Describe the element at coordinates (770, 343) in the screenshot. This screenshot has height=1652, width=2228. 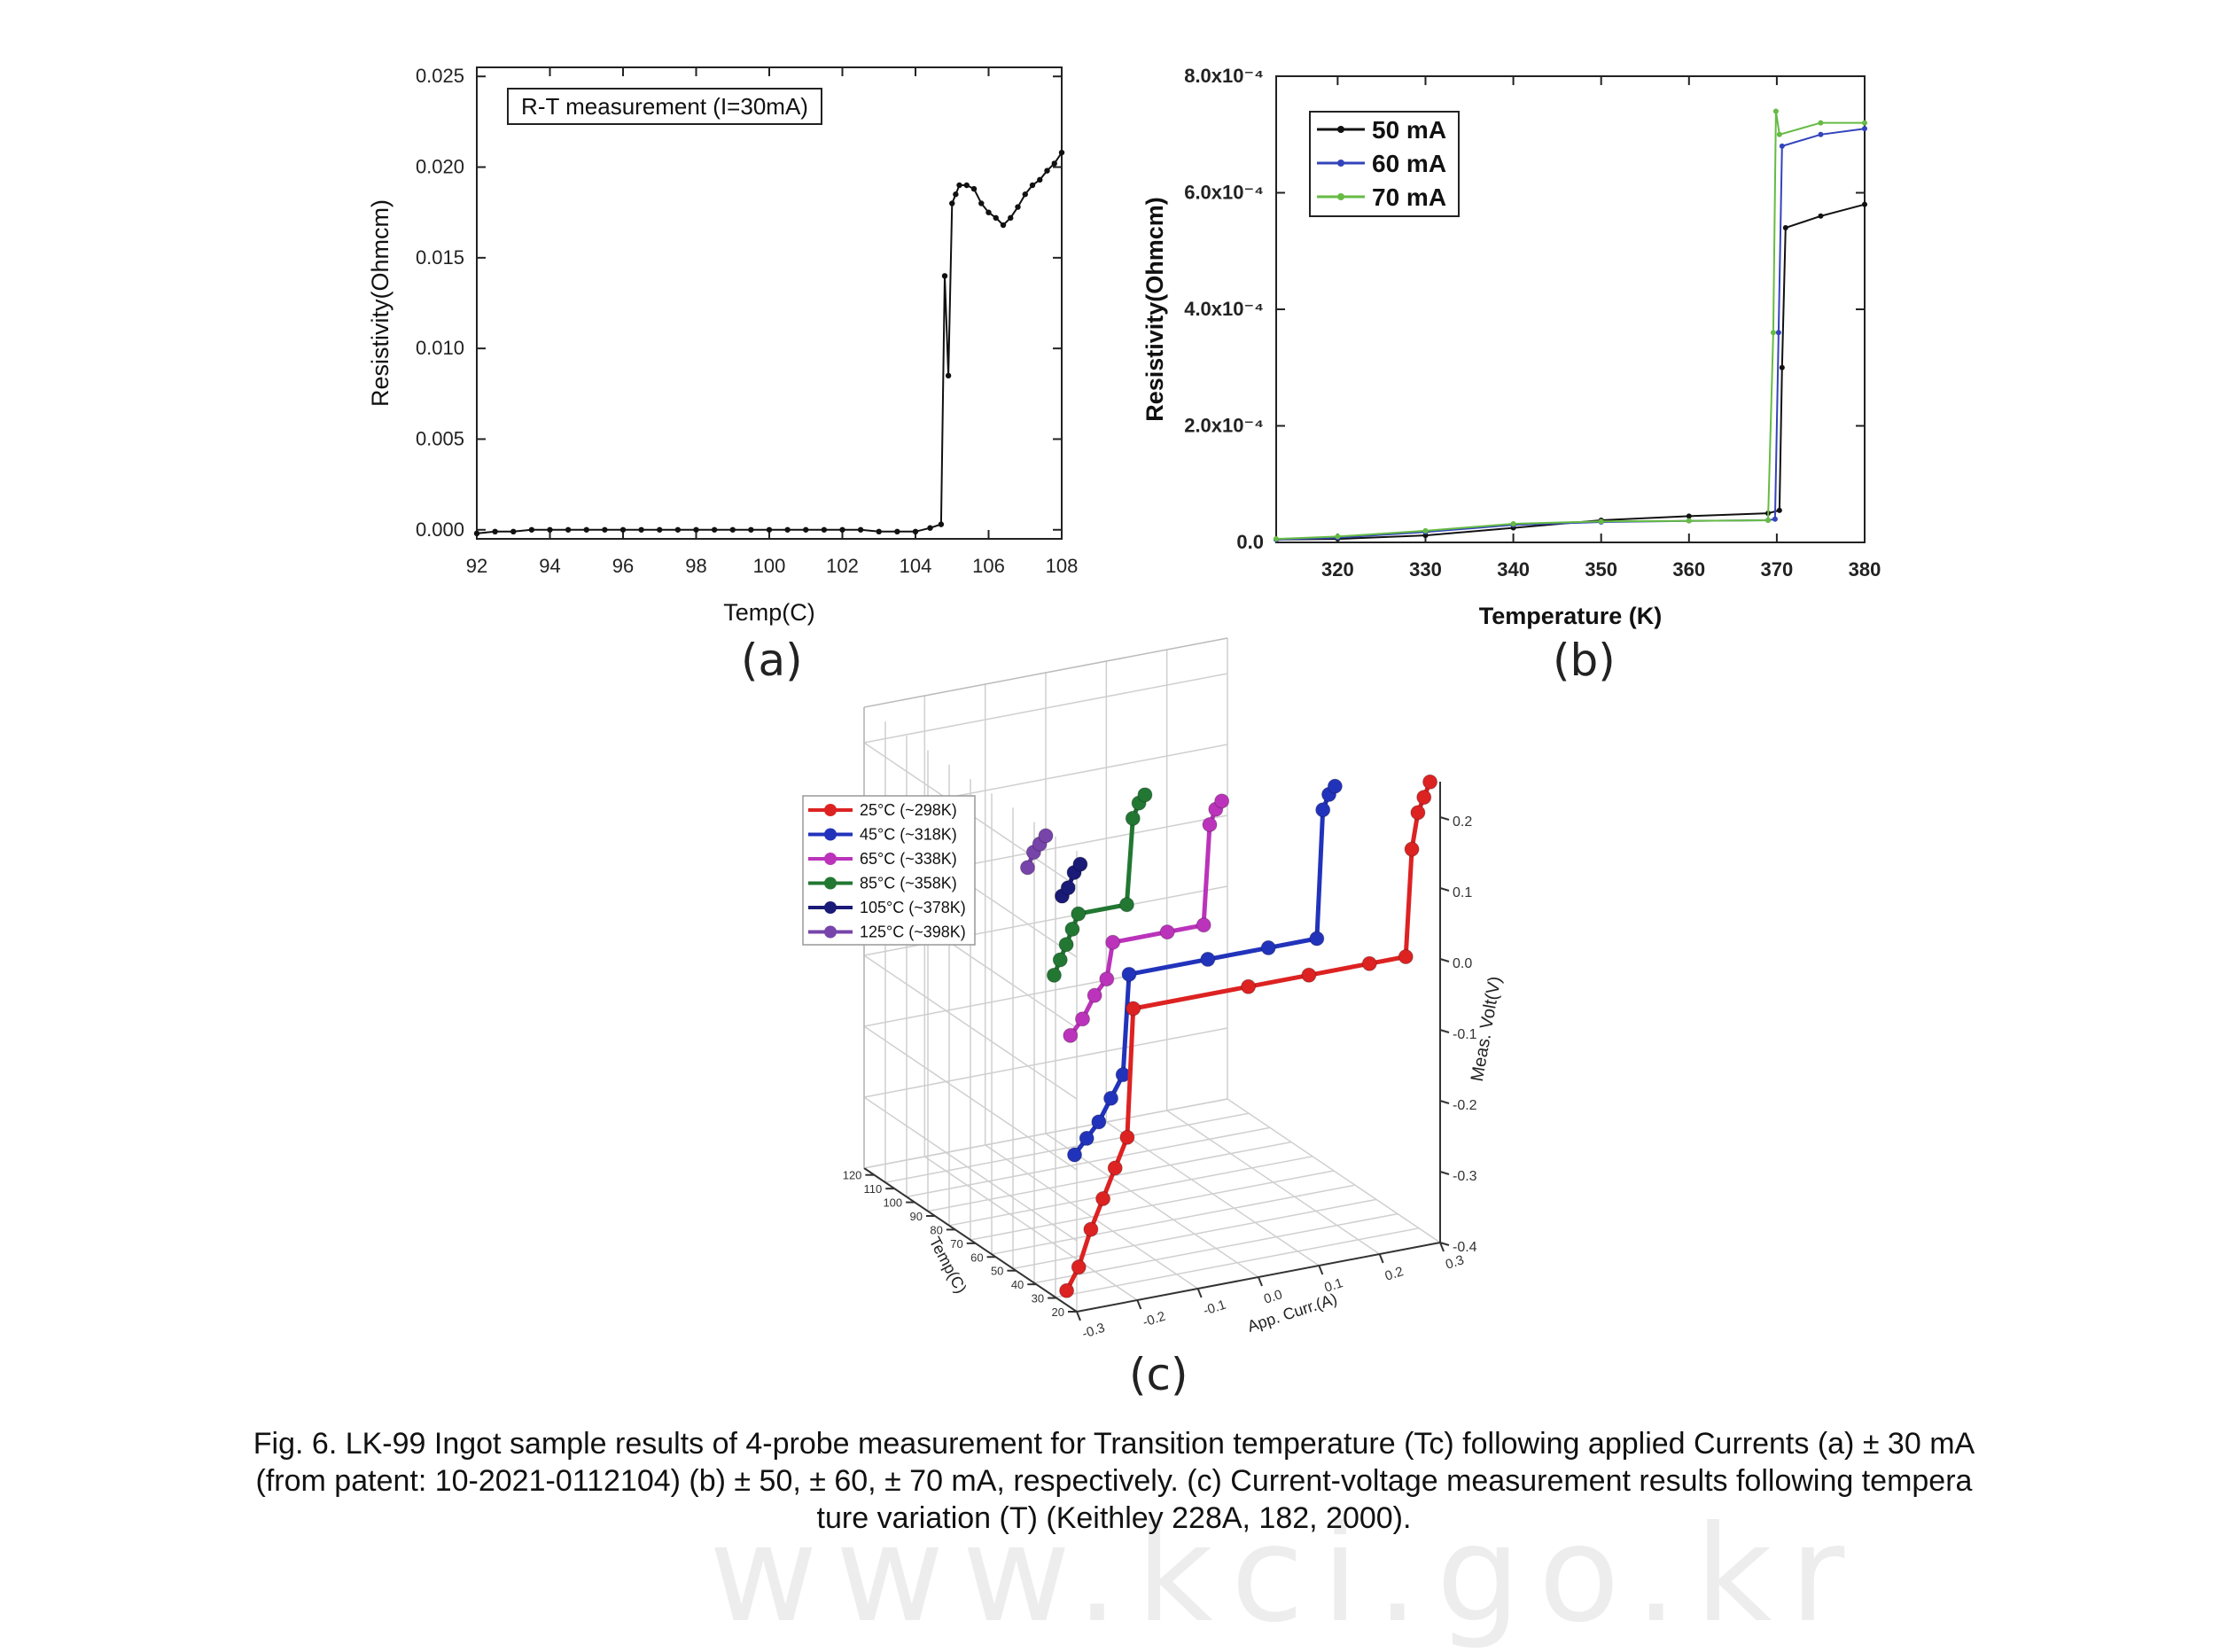
I see `series-line` at that location.